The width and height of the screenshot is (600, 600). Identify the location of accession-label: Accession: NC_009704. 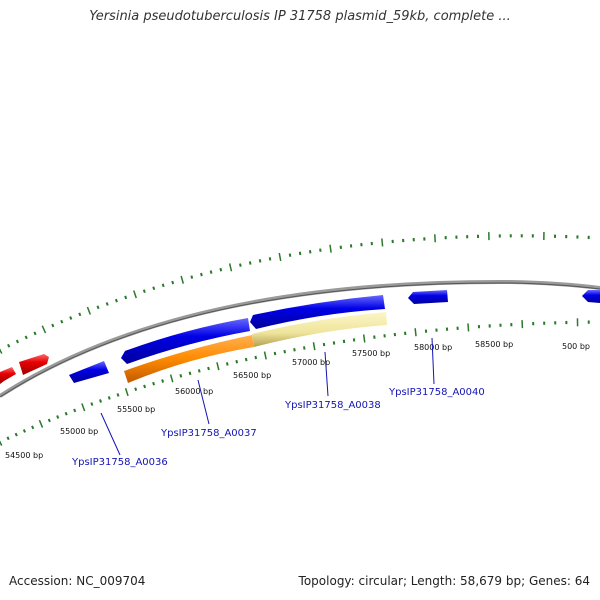
(77, 581).